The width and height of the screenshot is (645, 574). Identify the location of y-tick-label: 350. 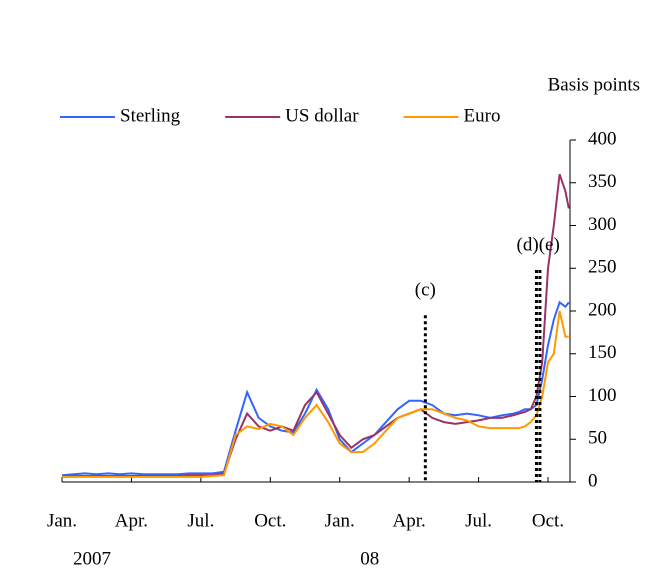
(602, 181).